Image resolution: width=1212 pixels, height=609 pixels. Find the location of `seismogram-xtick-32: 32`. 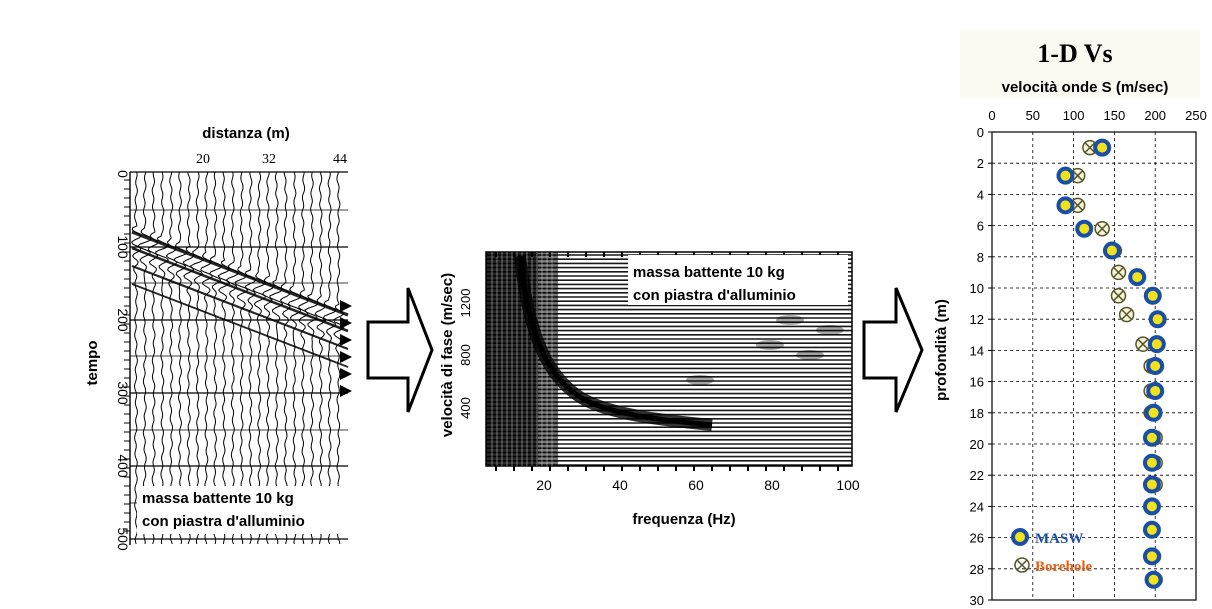

seismogram-xtick-32: 32 is located at coordinates (269, 159).